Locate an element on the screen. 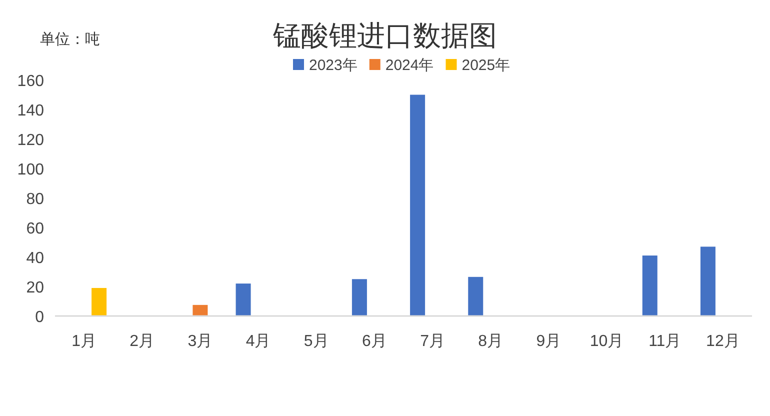  x-tick-label: 1月 is located at coordinates (84, 341).